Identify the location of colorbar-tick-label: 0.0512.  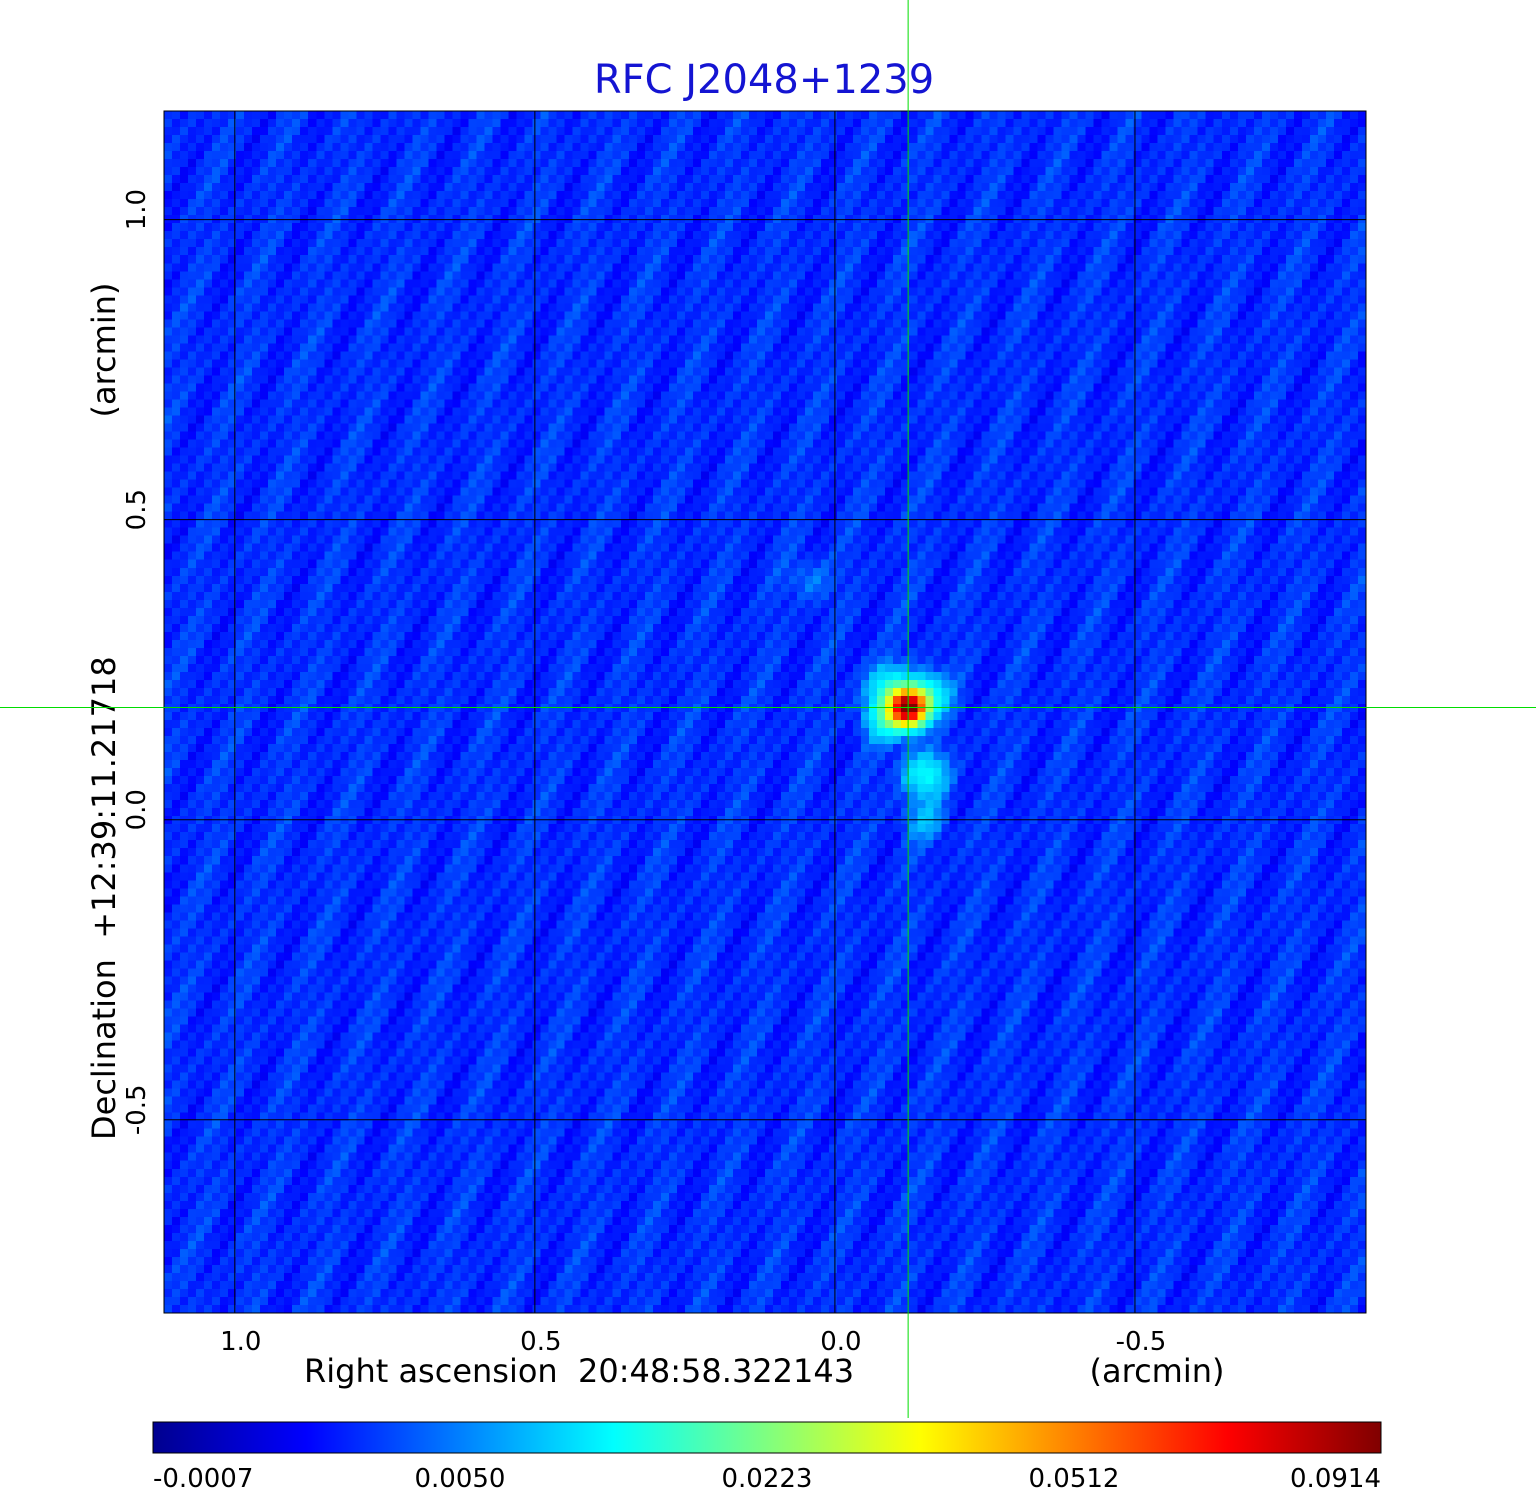
(1074, 1479).